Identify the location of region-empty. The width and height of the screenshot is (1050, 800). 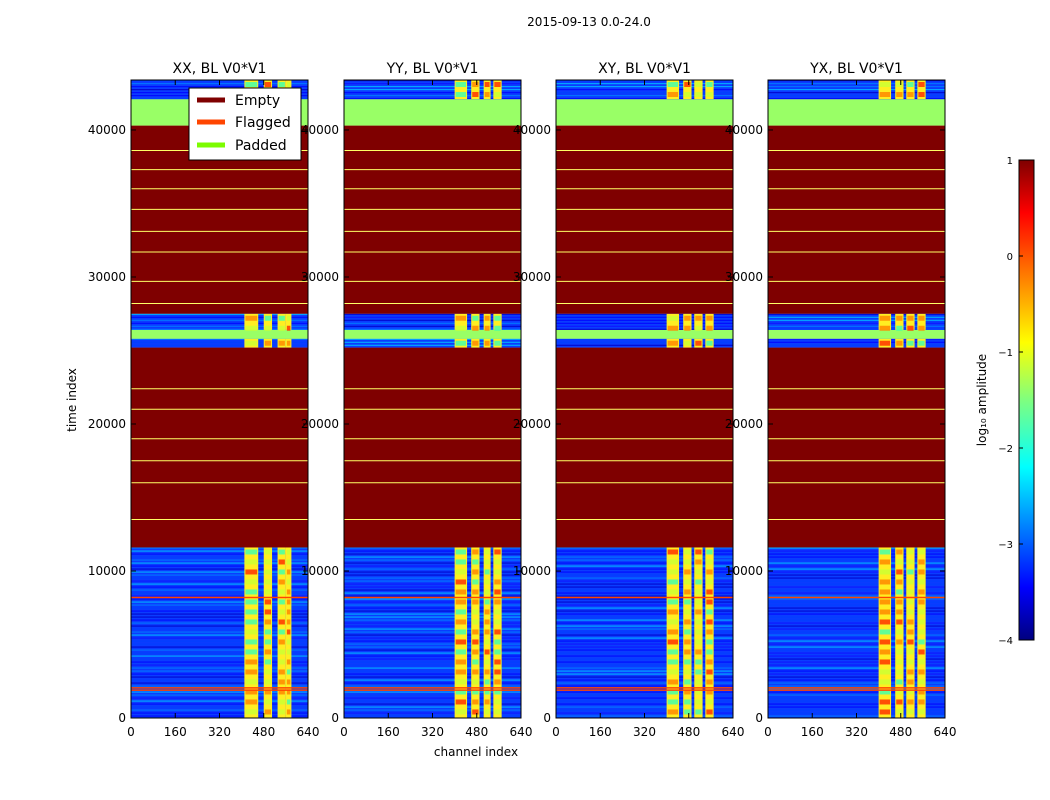
(644, 447).